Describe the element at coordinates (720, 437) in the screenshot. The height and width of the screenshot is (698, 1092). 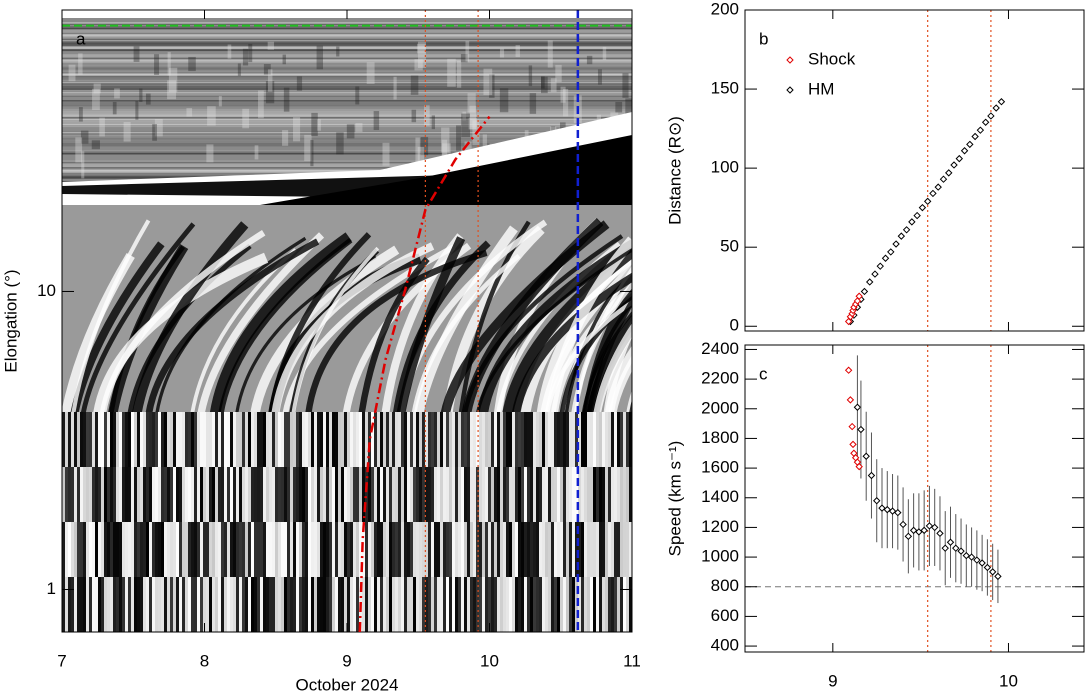
I see `y-tick-label: 1800` at that location.